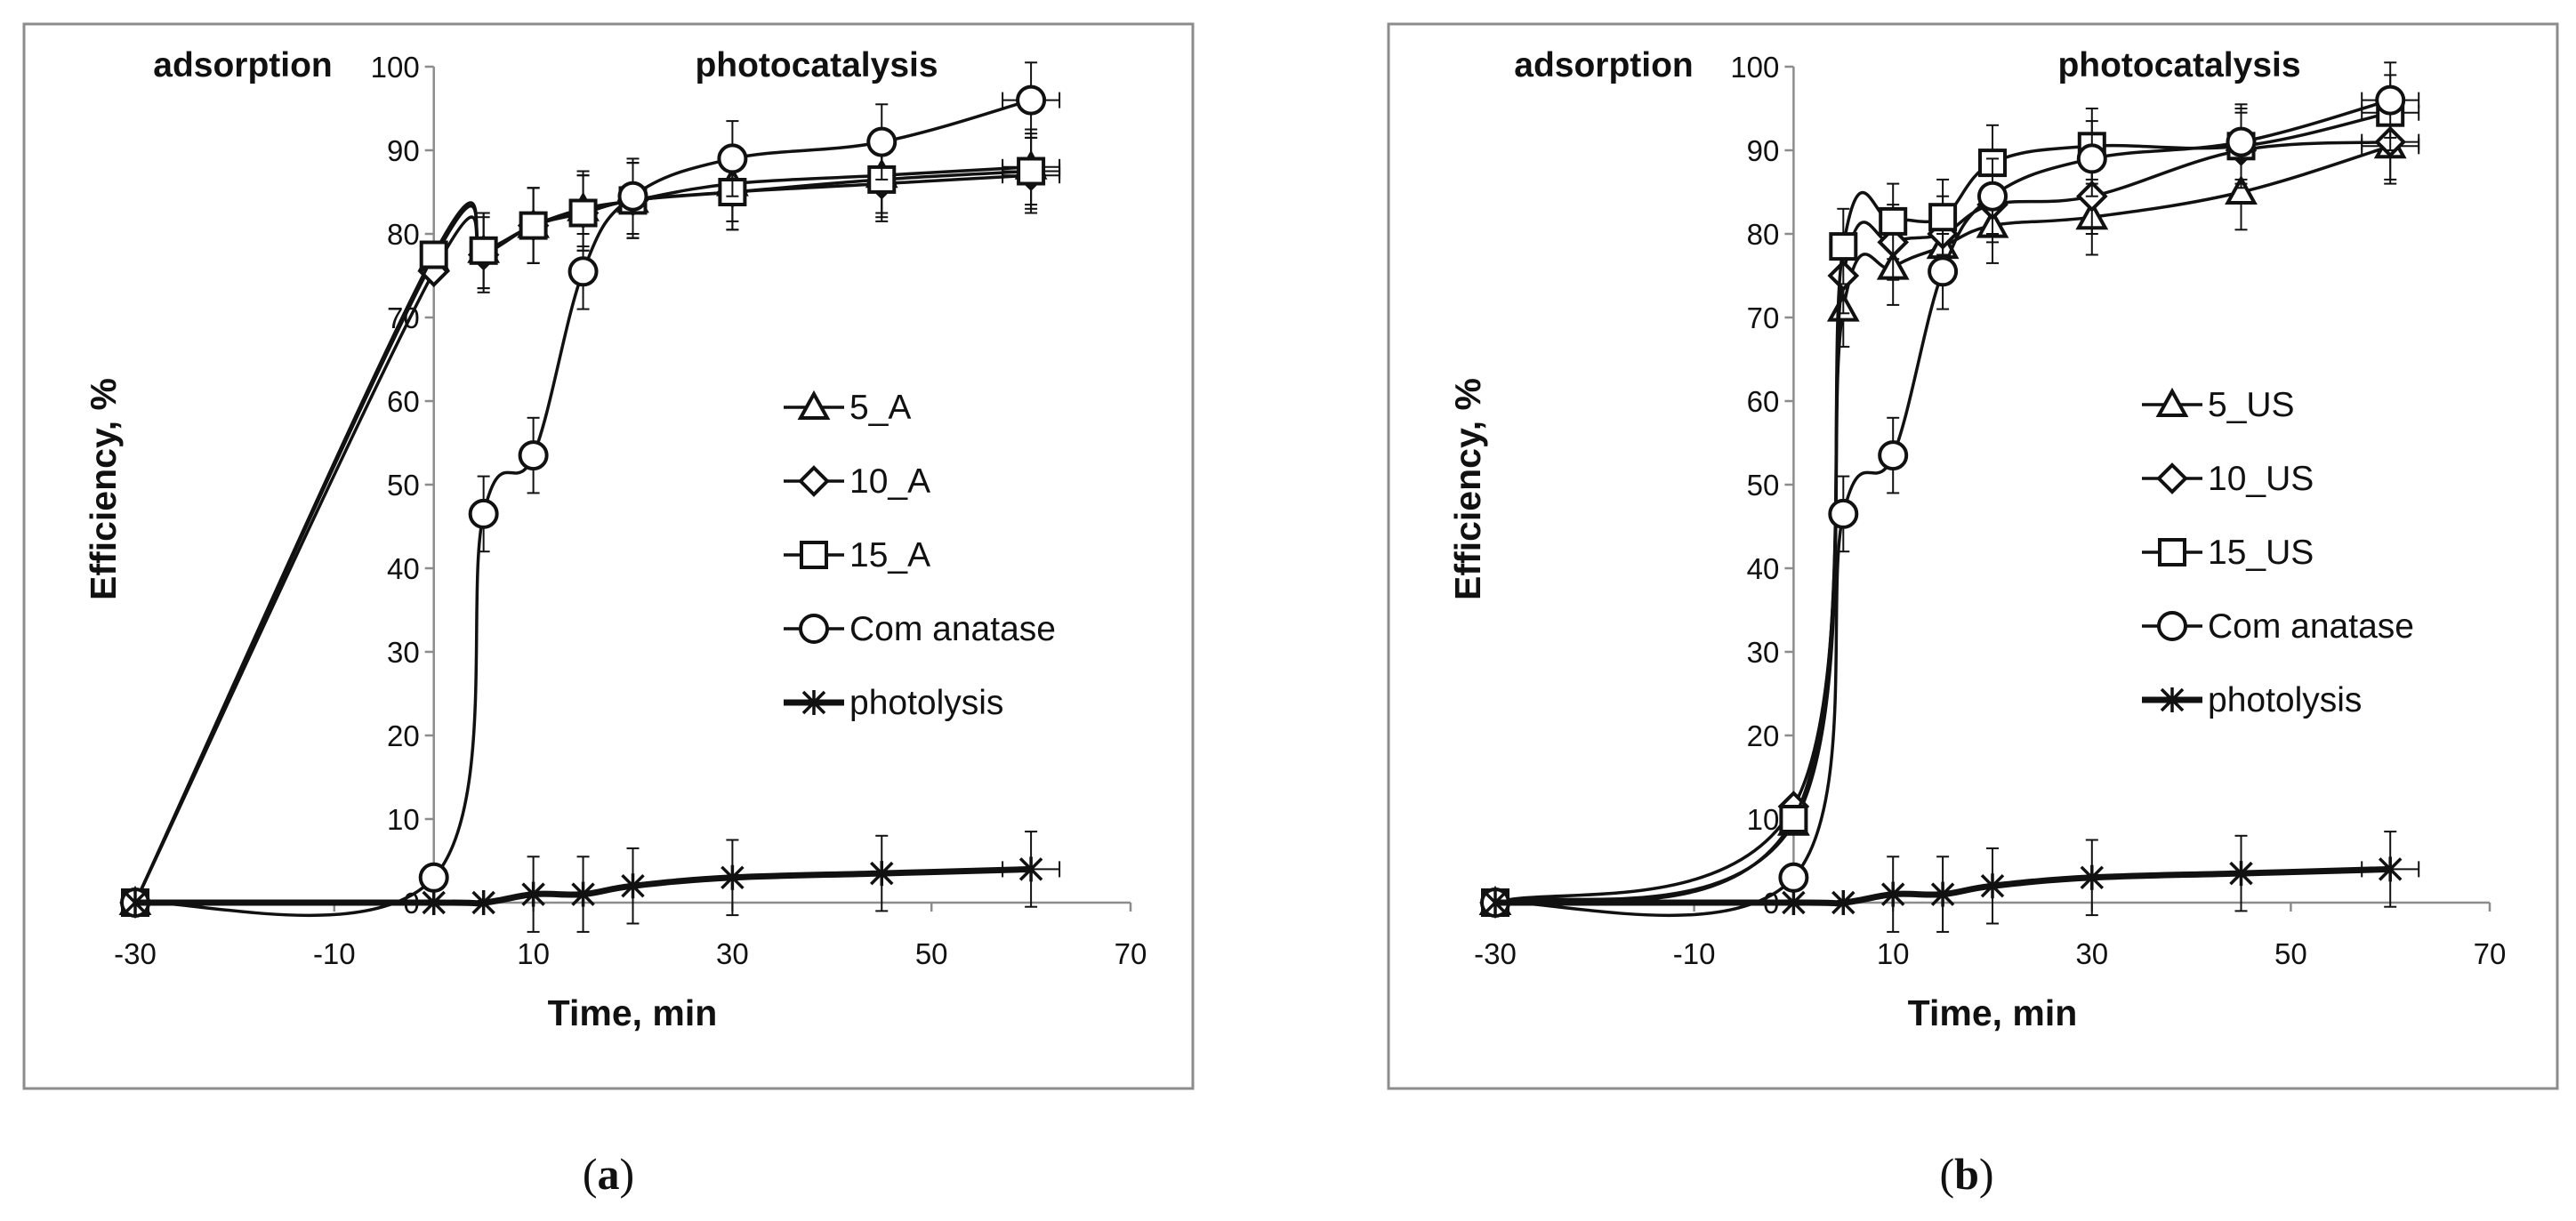 This screenshot has height=1221, width=2576. I want to click on panel-a-legend-item-com-anatase: Com anatase, so click(920, 629).